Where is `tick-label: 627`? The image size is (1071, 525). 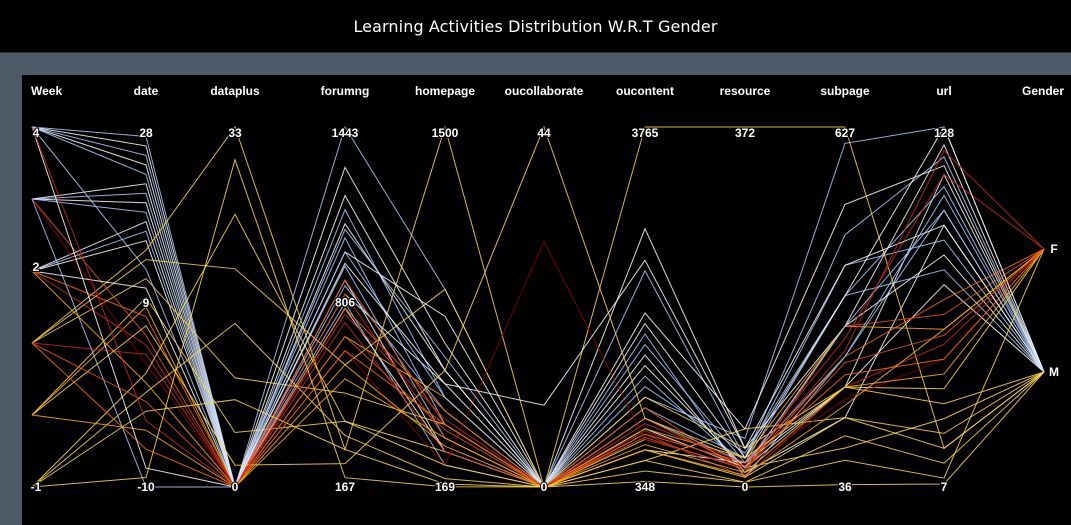 tick-label: 627 is located at coordinates (845, 133).